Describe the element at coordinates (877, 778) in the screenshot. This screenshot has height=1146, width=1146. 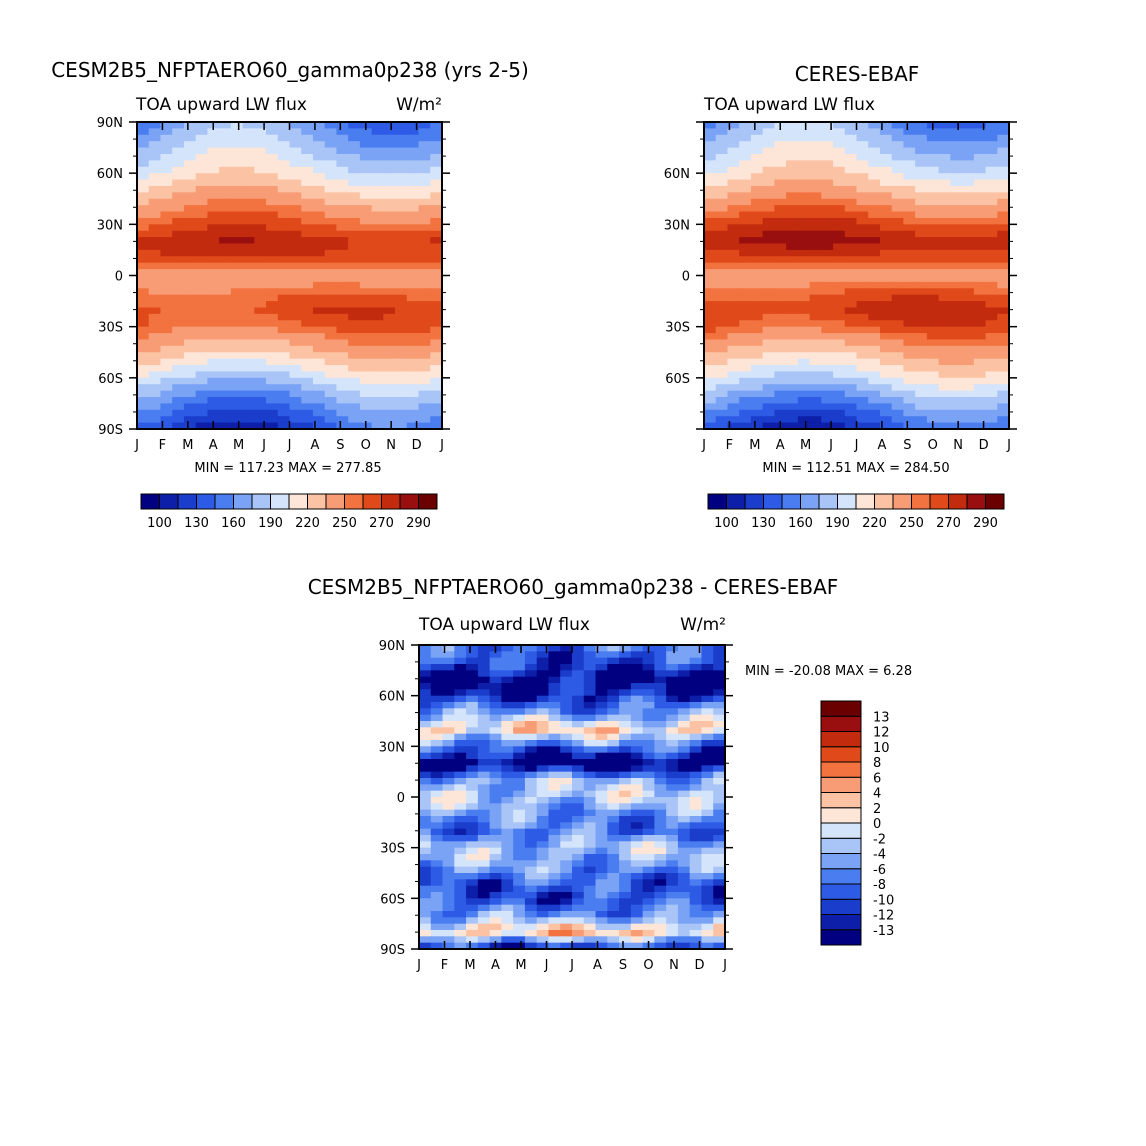
I see `colorbar-label: 6` at that location.